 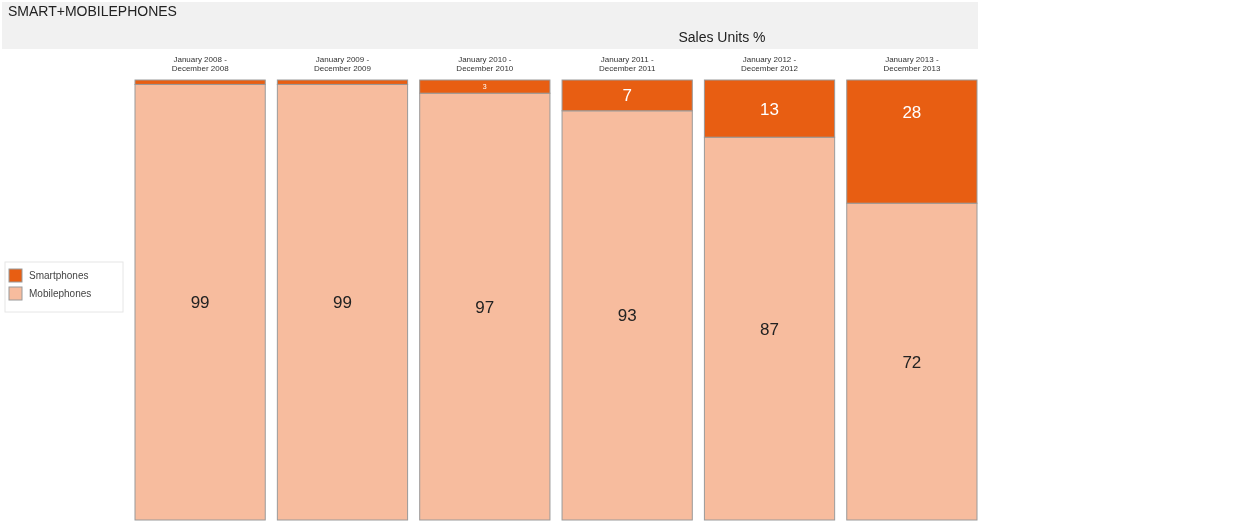 What do you see at coordinates (912, 362) in the screenshot?
I see `data-label: 72` at bounding box center [912, 362].